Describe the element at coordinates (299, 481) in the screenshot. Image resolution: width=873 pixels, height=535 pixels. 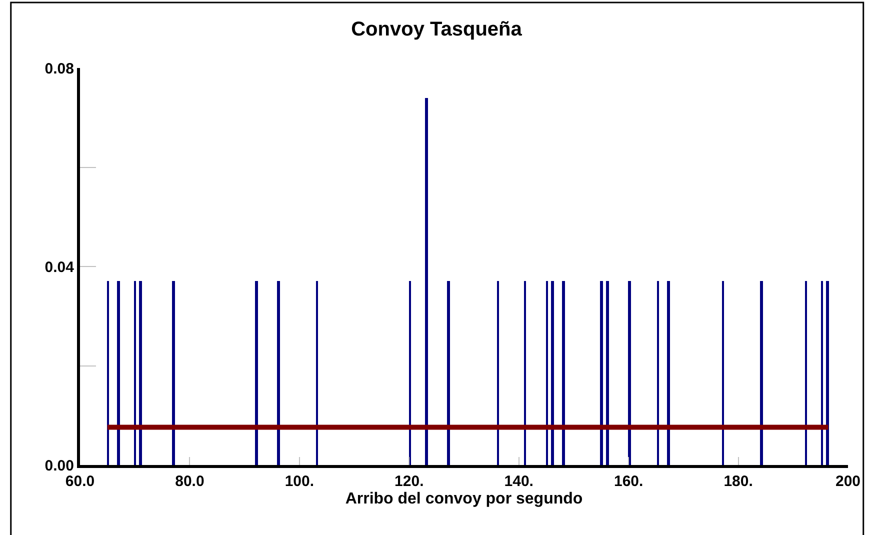
I see `x-tick-label: 100.` at that location.